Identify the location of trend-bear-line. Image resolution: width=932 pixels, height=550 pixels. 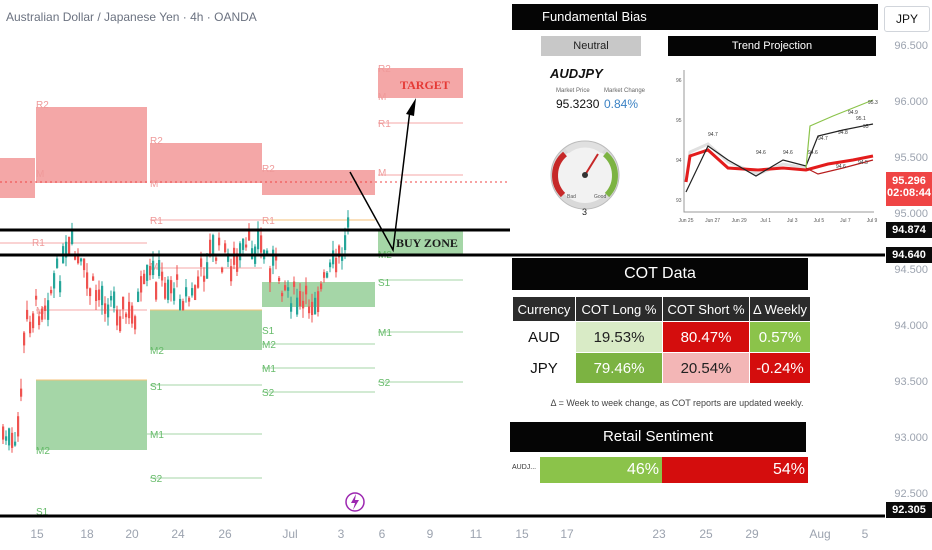
(839, 167).